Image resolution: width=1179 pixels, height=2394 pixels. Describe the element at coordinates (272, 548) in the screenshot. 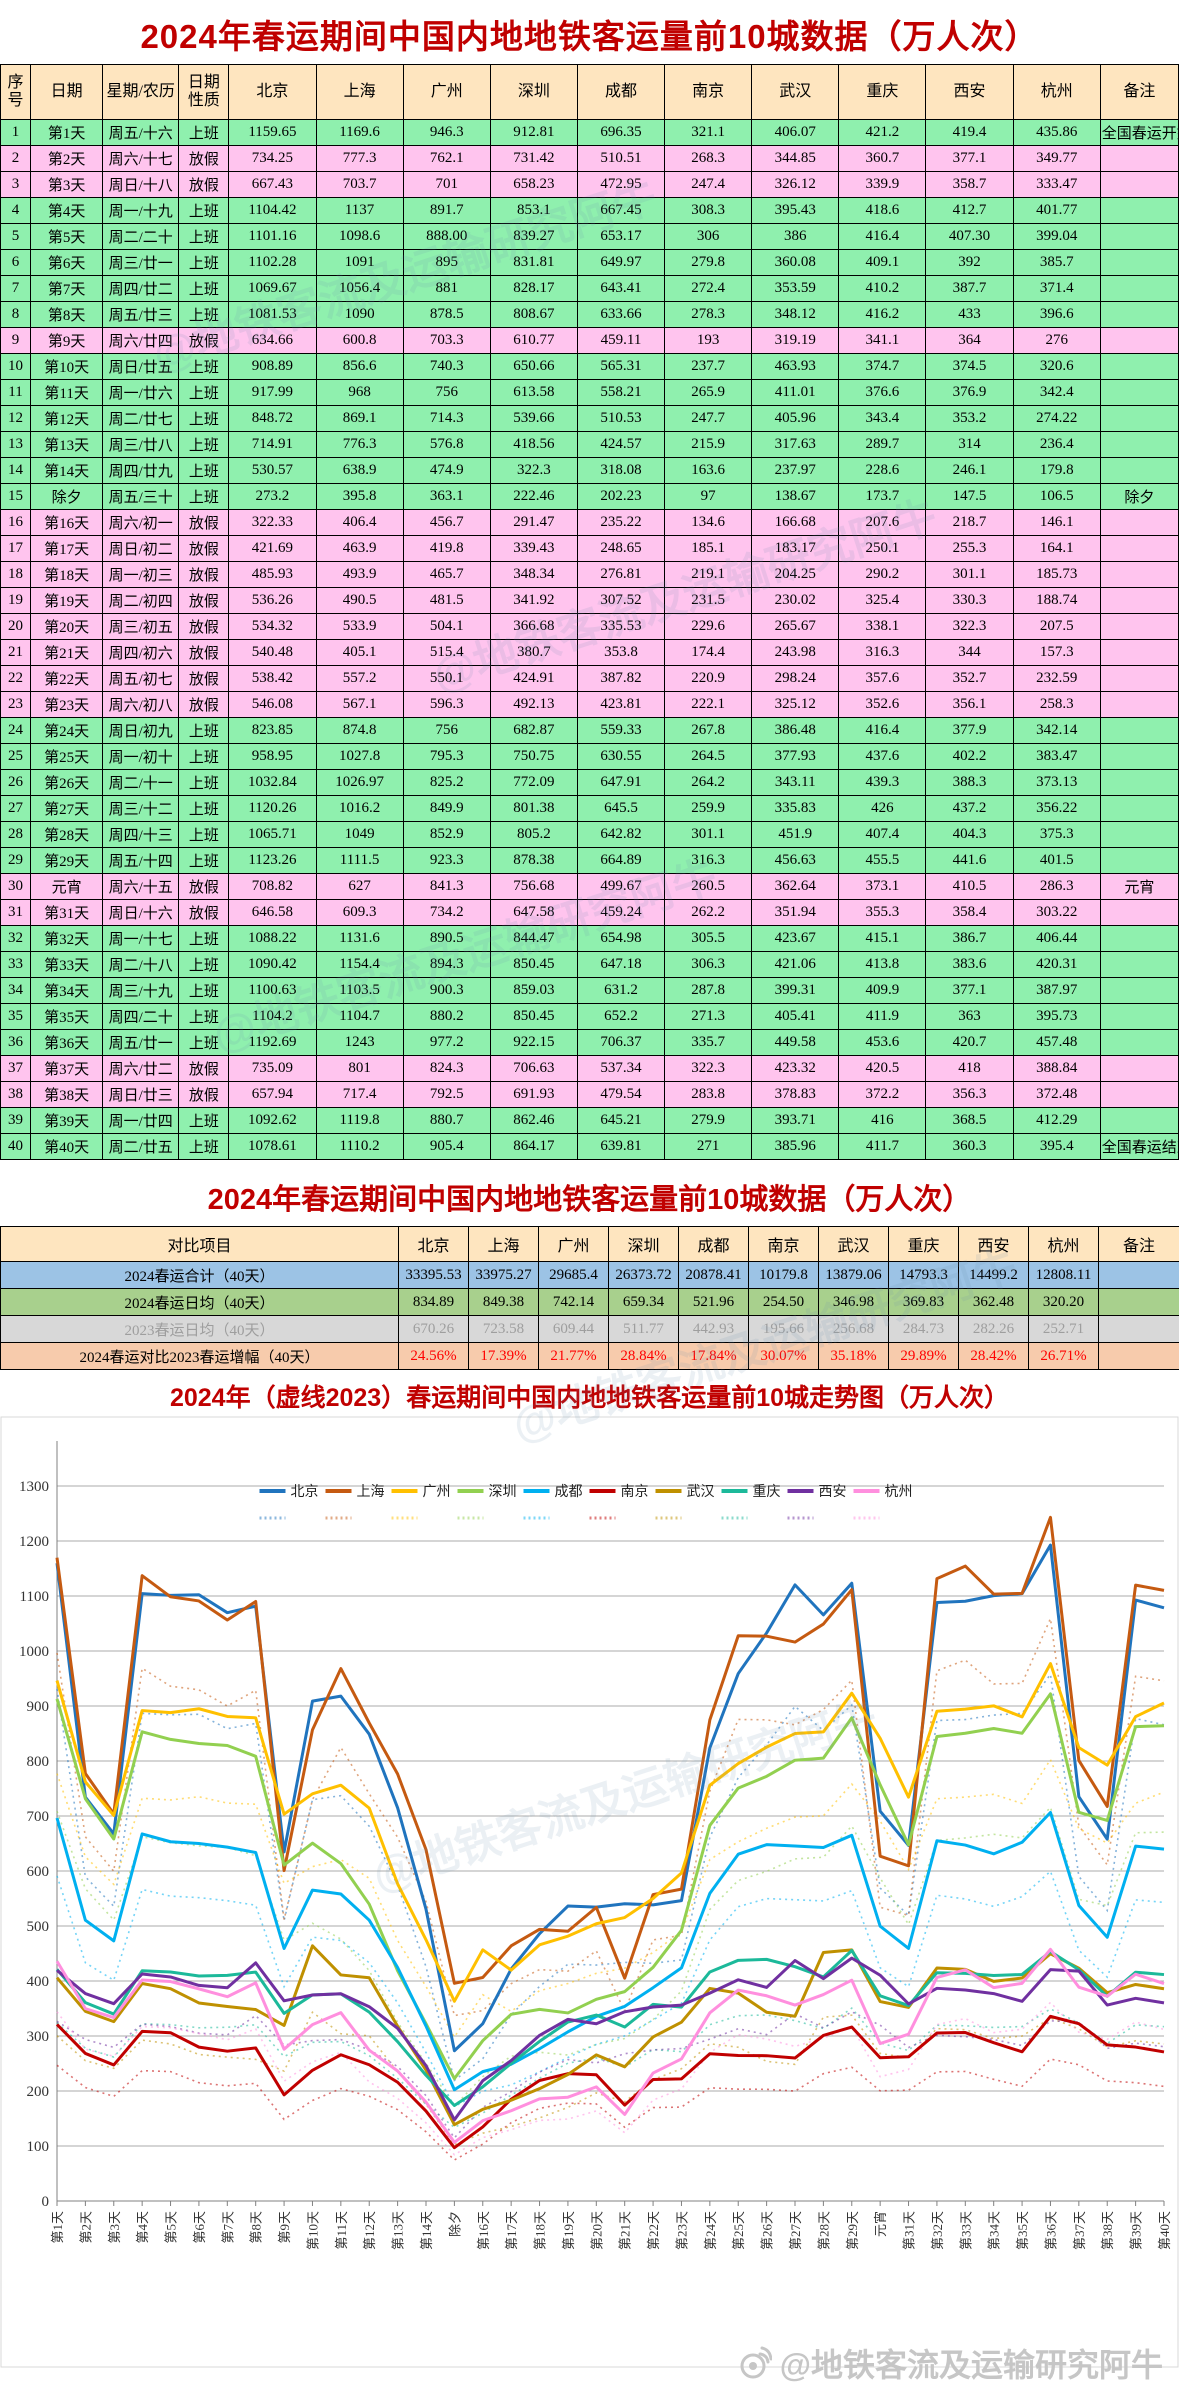

I see `table-cell: 421.69` at that location.